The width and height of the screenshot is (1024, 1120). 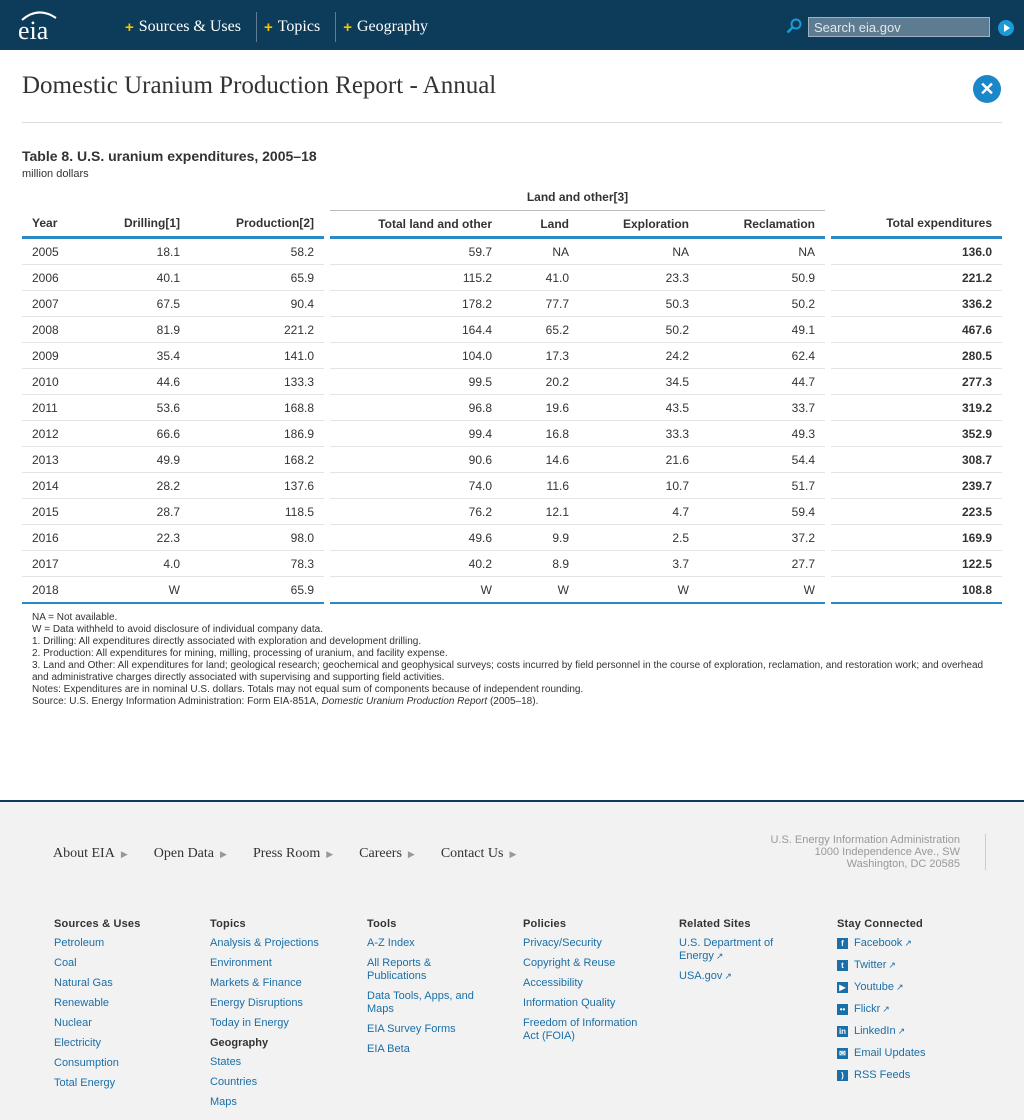 What do you see at coordinates (86, 1063) in the screenshot?
I see `link-label: Consumption` at bounding box center [86, 1063].